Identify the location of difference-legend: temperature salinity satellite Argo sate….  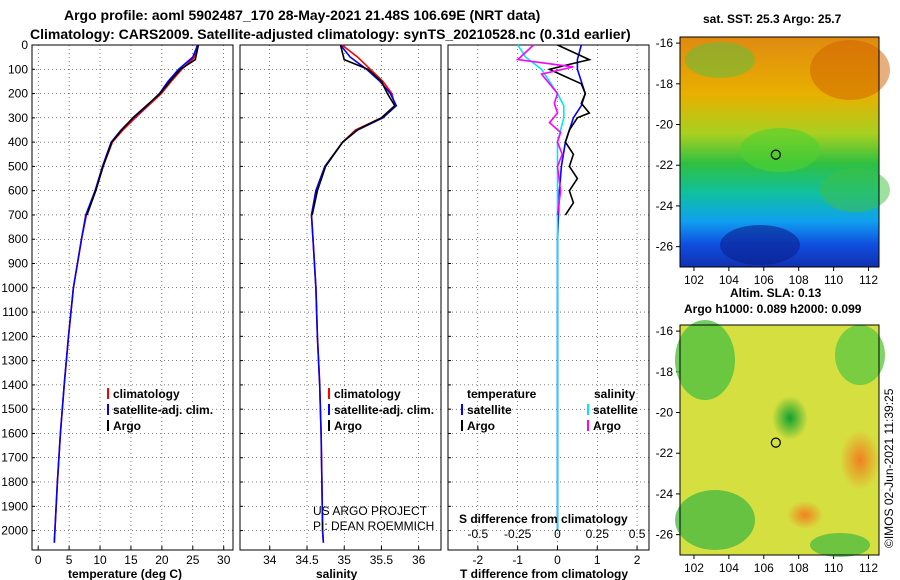
(549, 410).